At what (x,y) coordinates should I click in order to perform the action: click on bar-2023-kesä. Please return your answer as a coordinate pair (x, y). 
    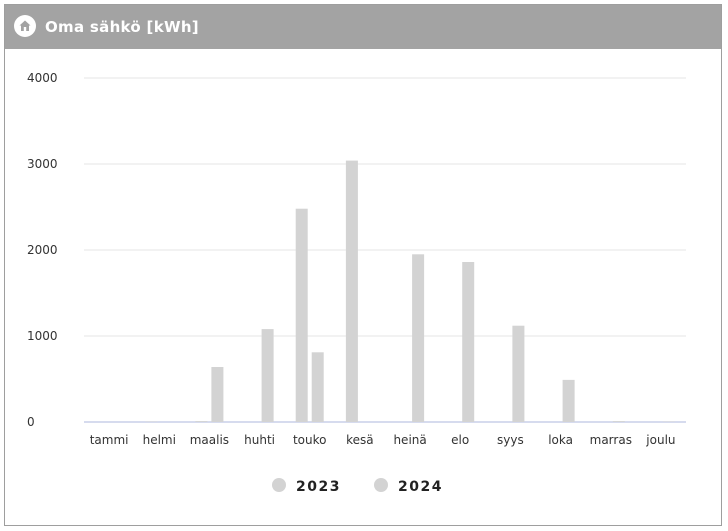
    Looking at the image, I should click on (351, 291).